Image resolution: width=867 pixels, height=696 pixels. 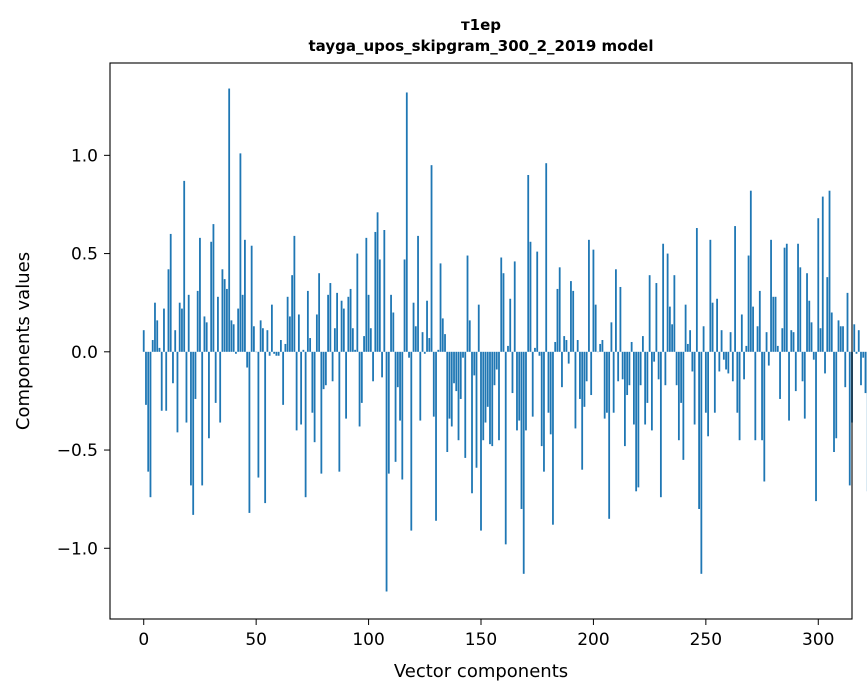 I want to click on x-axis-label: Vector components, so click(x=481, y=671).